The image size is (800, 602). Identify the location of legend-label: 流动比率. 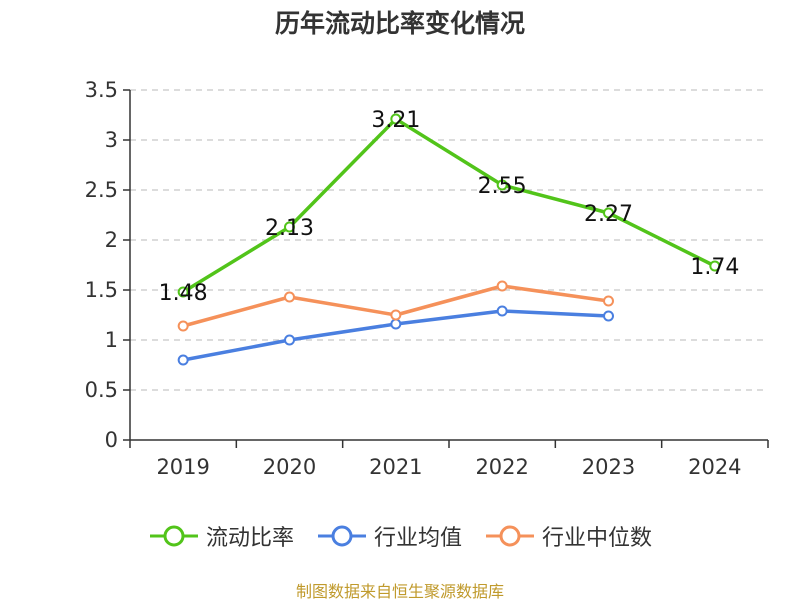
(249, 538).